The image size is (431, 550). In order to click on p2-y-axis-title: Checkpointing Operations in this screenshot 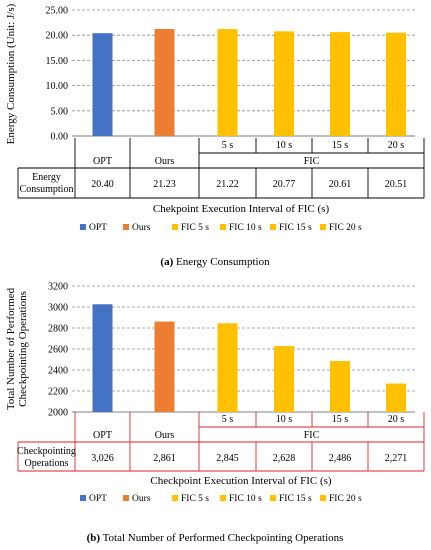, I will do `click(23, 349)`.